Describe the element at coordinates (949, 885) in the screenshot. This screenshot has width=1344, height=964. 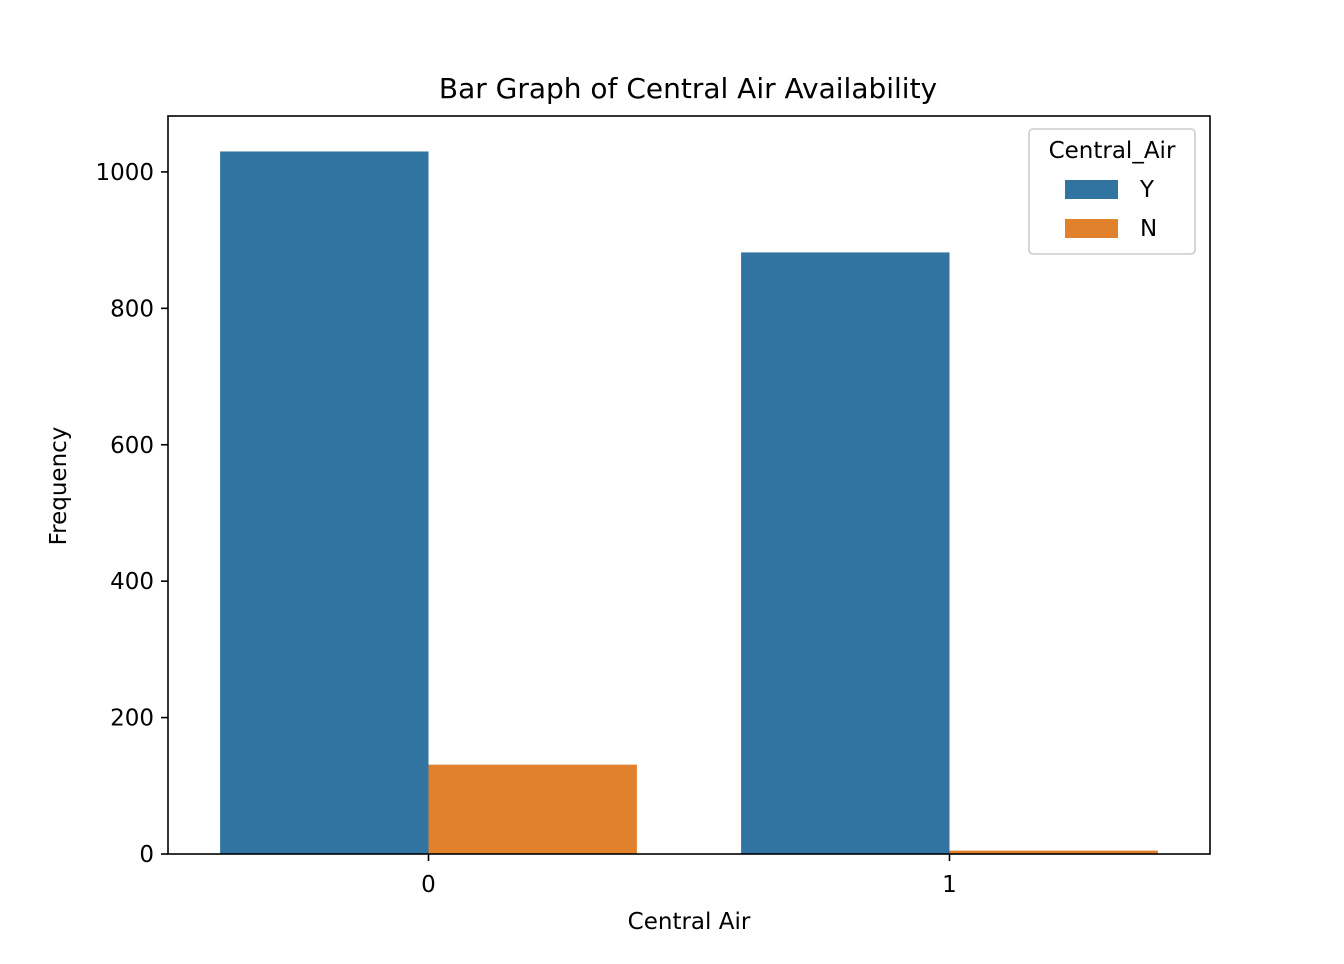
I see `x-tick-label: 1` at that location.